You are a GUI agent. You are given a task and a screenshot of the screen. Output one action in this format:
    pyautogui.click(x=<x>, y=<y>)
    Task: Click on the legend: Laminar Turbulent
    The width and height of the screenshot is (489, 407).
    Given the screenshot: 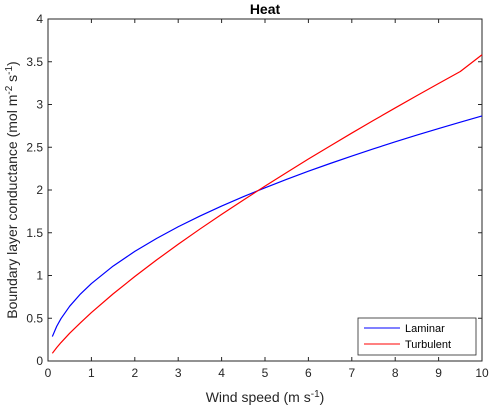 What is the action you would take?
    pyautogui.click(x=417, y=336)
    